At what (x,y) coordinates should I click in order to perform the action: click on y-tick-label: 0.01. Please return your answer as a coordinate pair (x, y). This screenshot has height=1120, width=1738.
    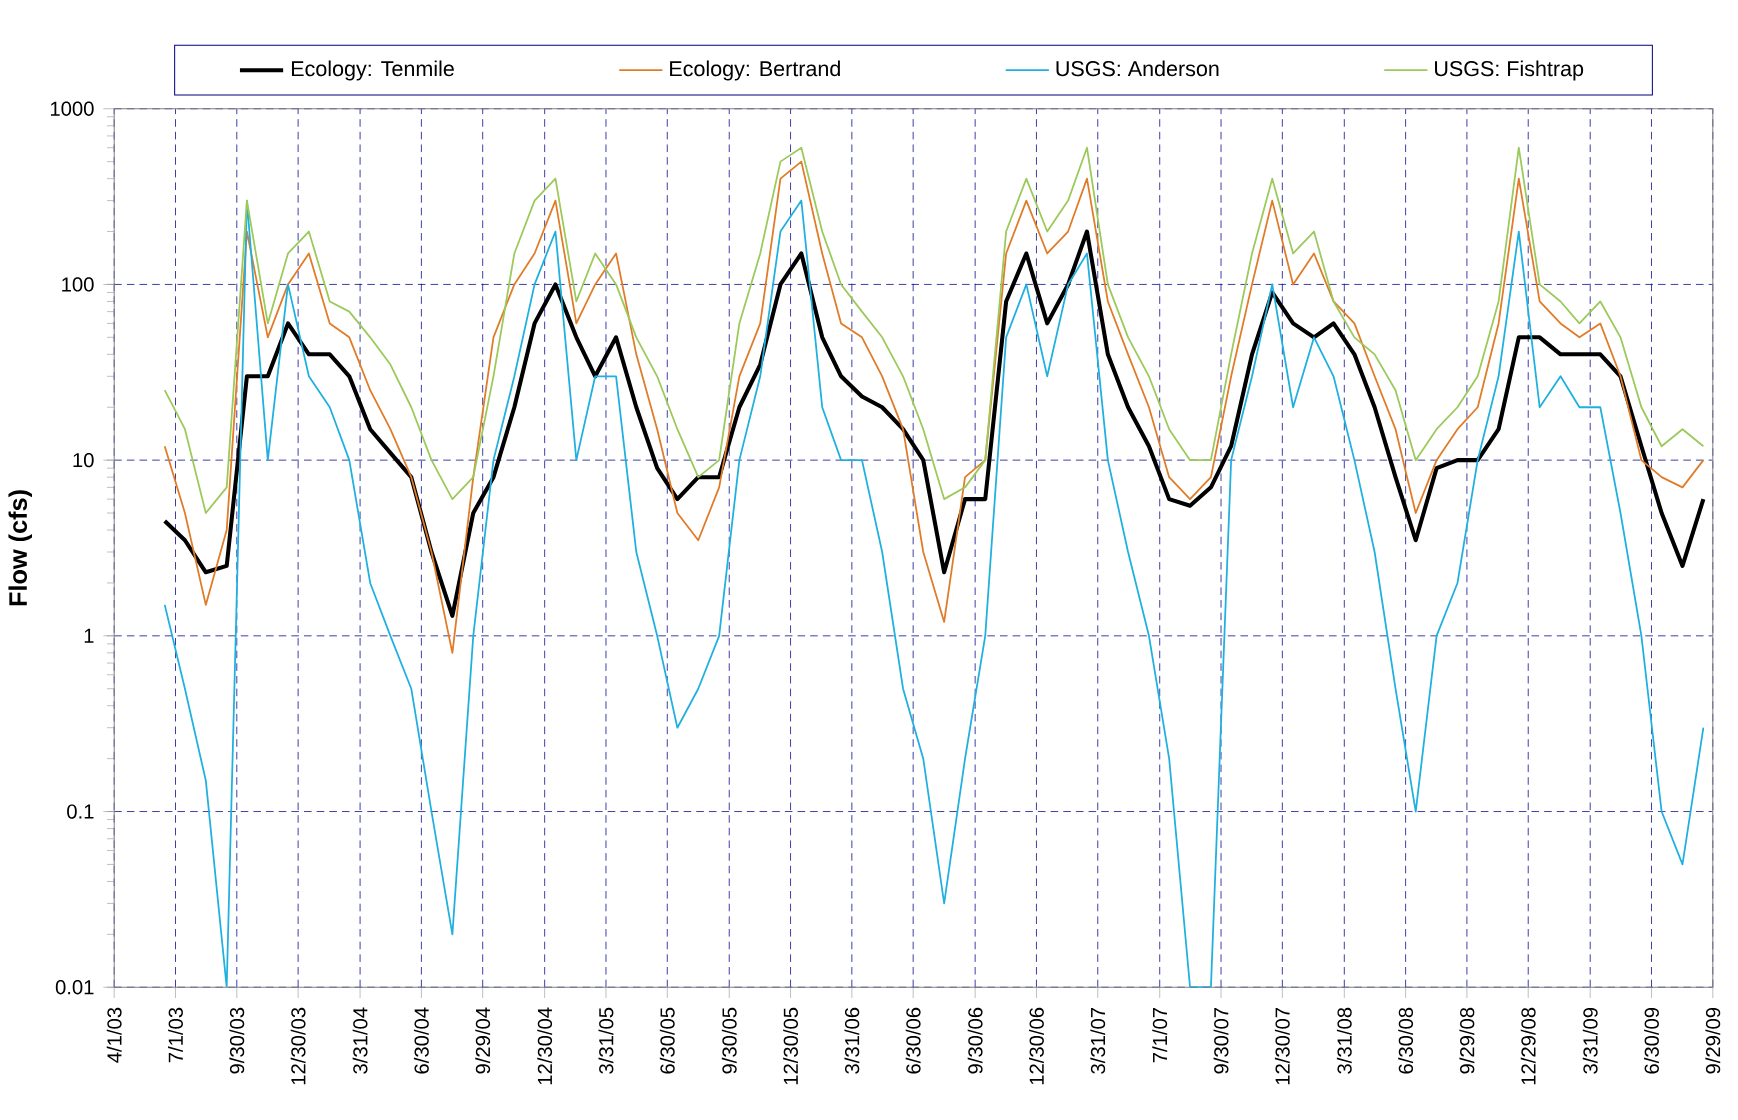
    Looking at the image, I should click on (74, 987).